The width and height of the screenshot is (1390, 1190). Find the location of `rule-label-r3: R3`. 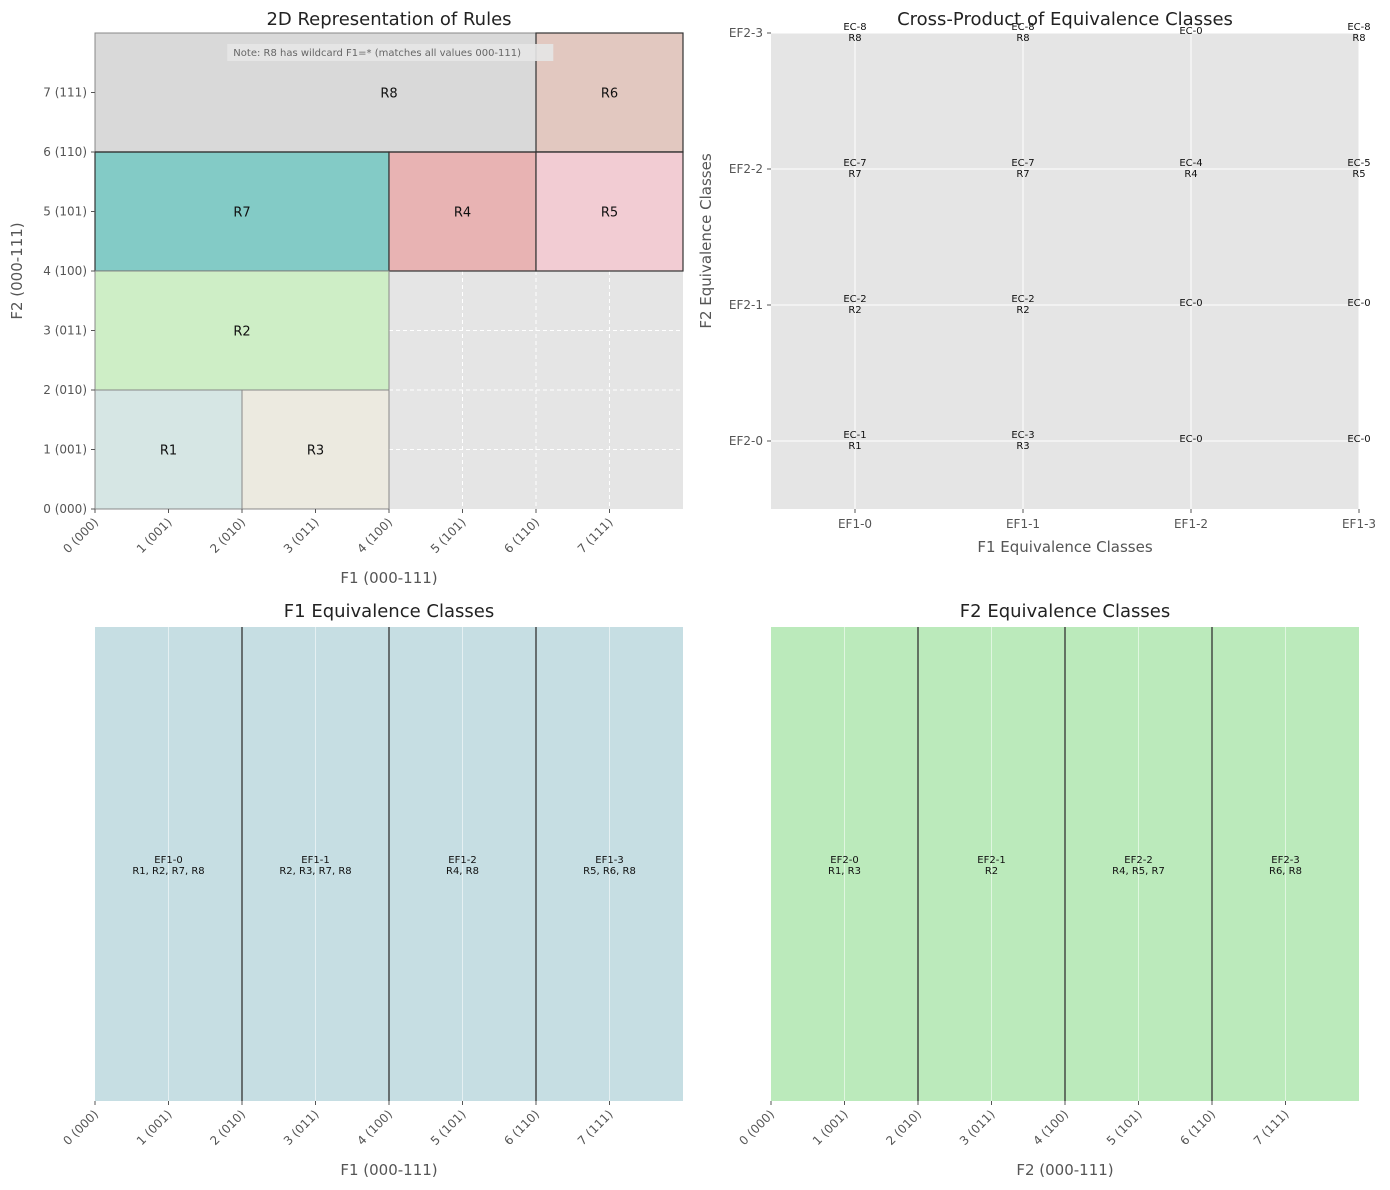

rule-label-r3: R3 is located at coordinates (315, 451).